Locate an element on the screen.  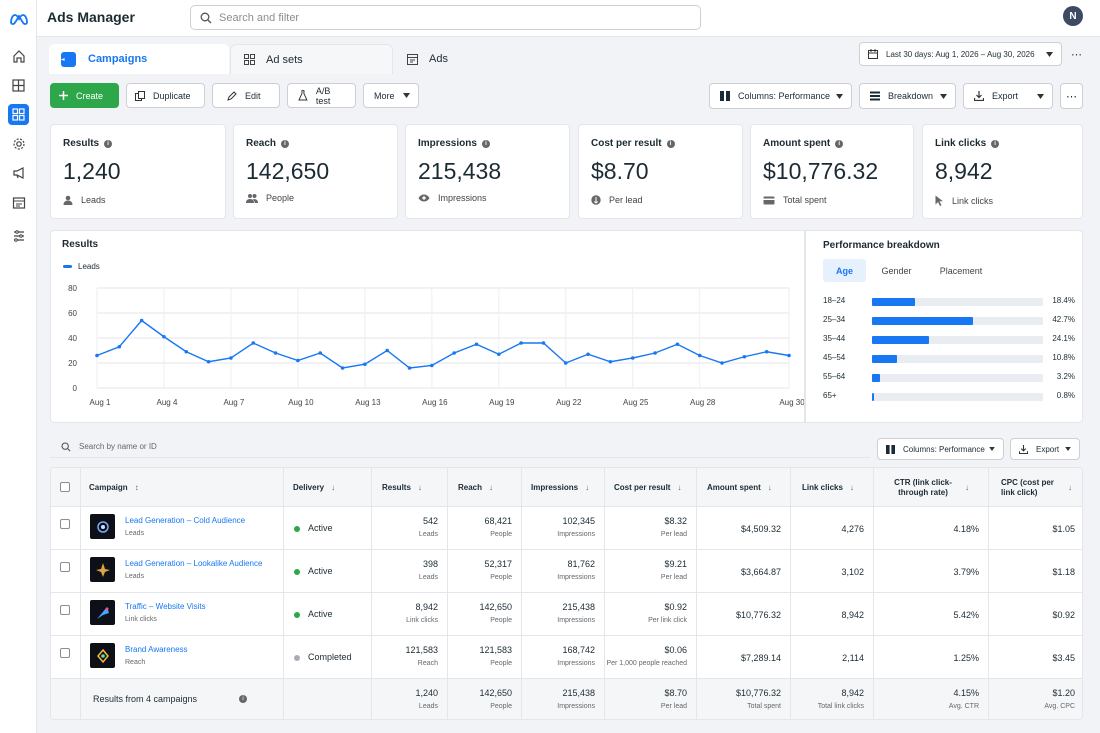
campaign-name-link: Traffic – Website Visits is located at coordinates (165, 606).